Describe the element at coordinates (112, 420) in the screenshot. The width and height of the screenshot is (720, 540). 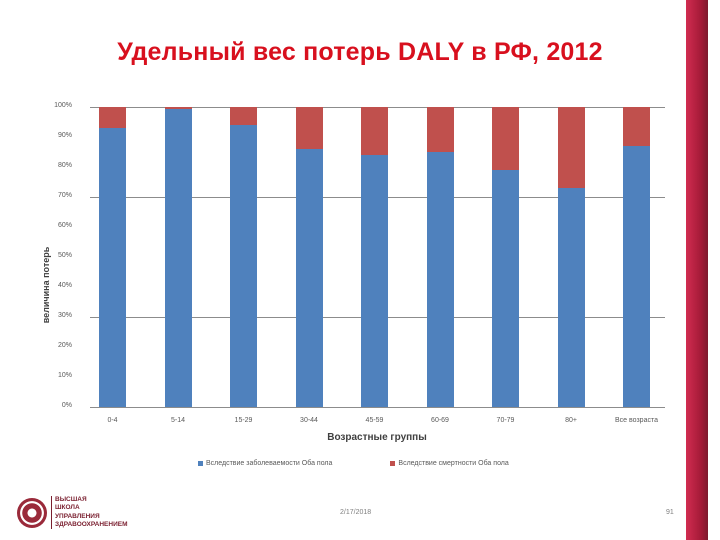
I see `x-tick-label: 0-4` at that location.